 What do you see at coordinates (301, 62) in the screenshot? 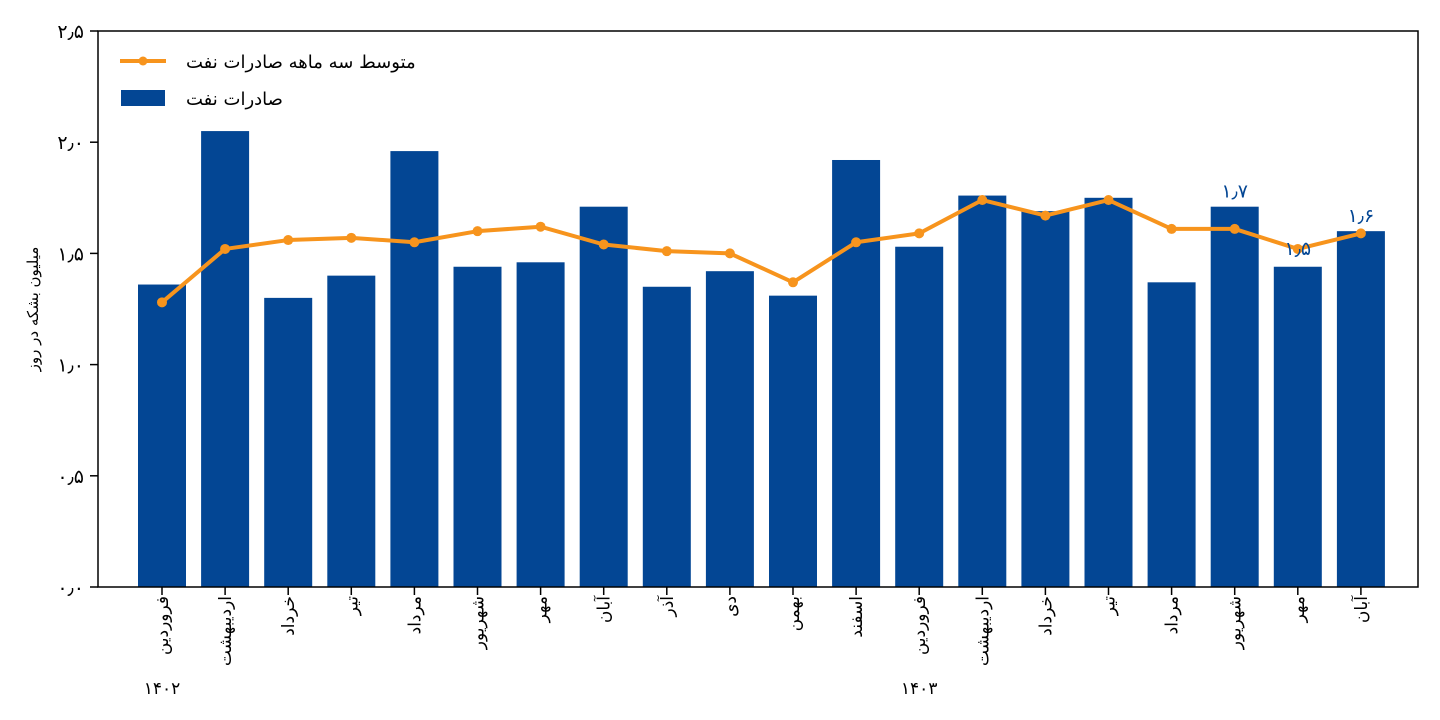
I see `legend-label-average: متوسط سه ماهه صادرات نفت` at bounding box center [301, 62].